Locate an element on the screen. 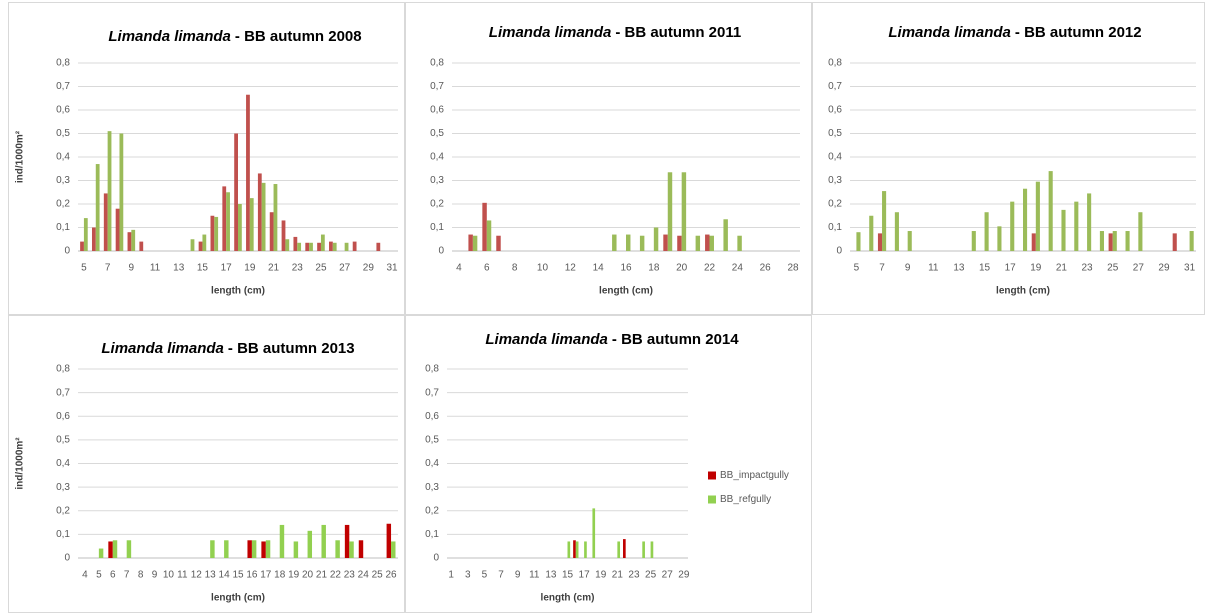  x-tick-label: 21 is located at coordinates (322, 575).